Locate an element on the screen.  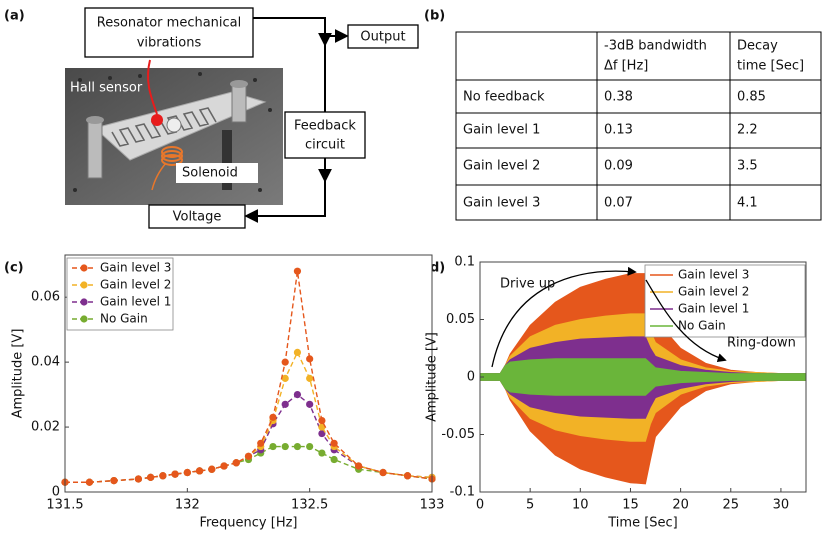
table-header: time [Sec] is located at coordinates (770, 66).